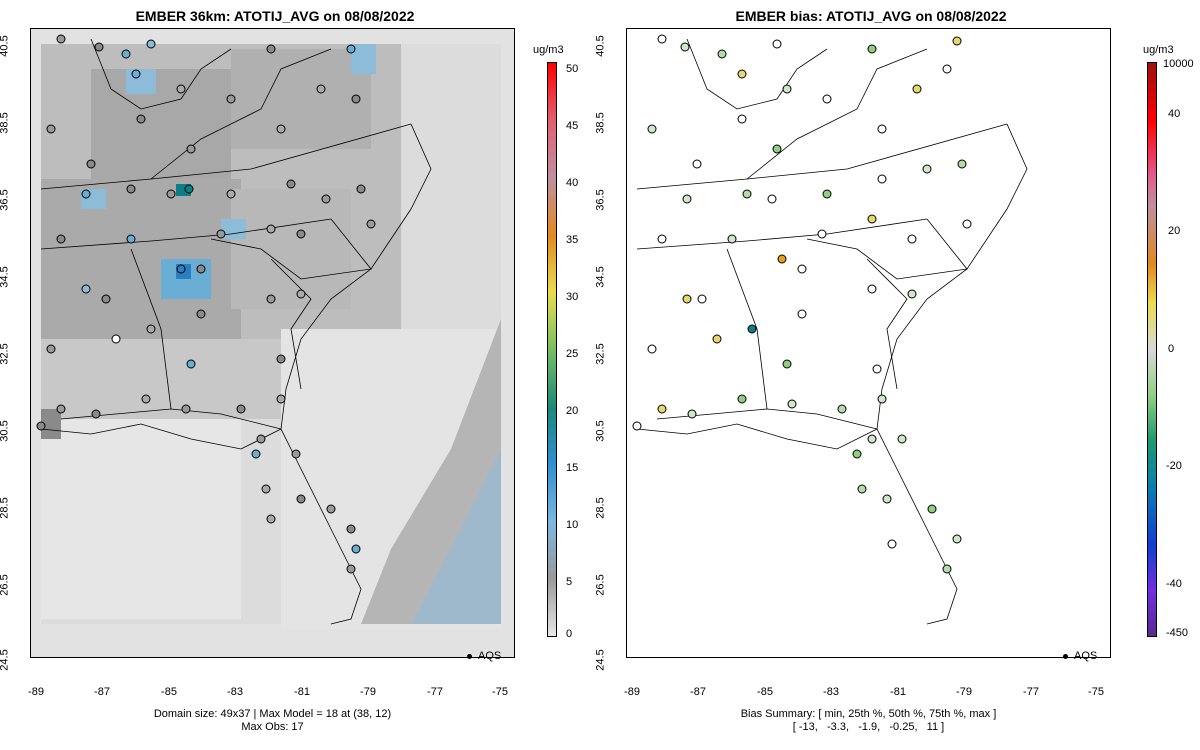 Image resolution: width=1200 pixels, height=750 pixels. I want to click on left-colorbar, so click(552, 349).